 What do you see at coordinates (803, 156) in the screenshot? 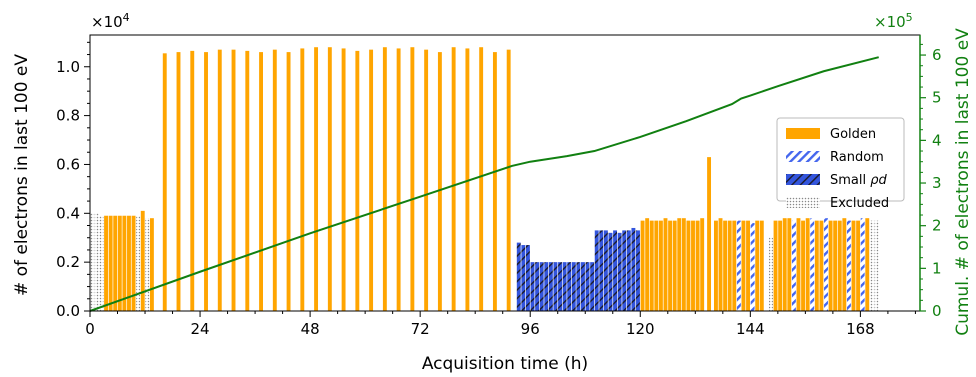
I see `legend-swatch-random` at bounding box center [803, 156].